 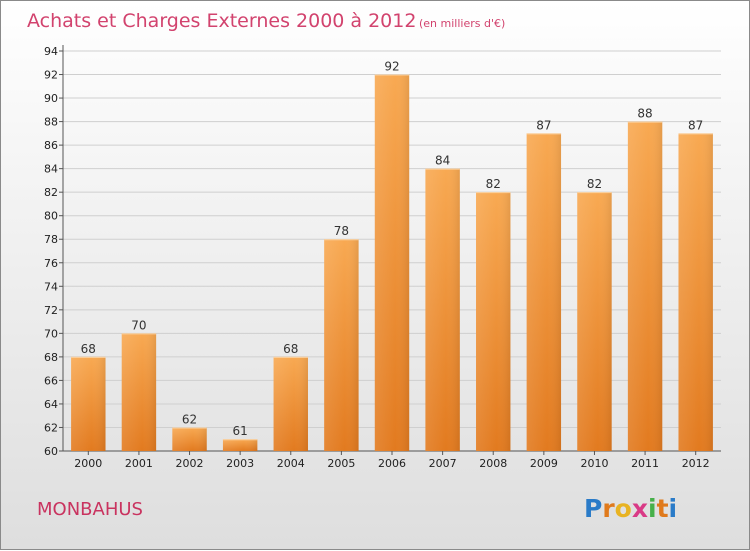 I want to click on logo-letter: t, so click(x=663, y=508).